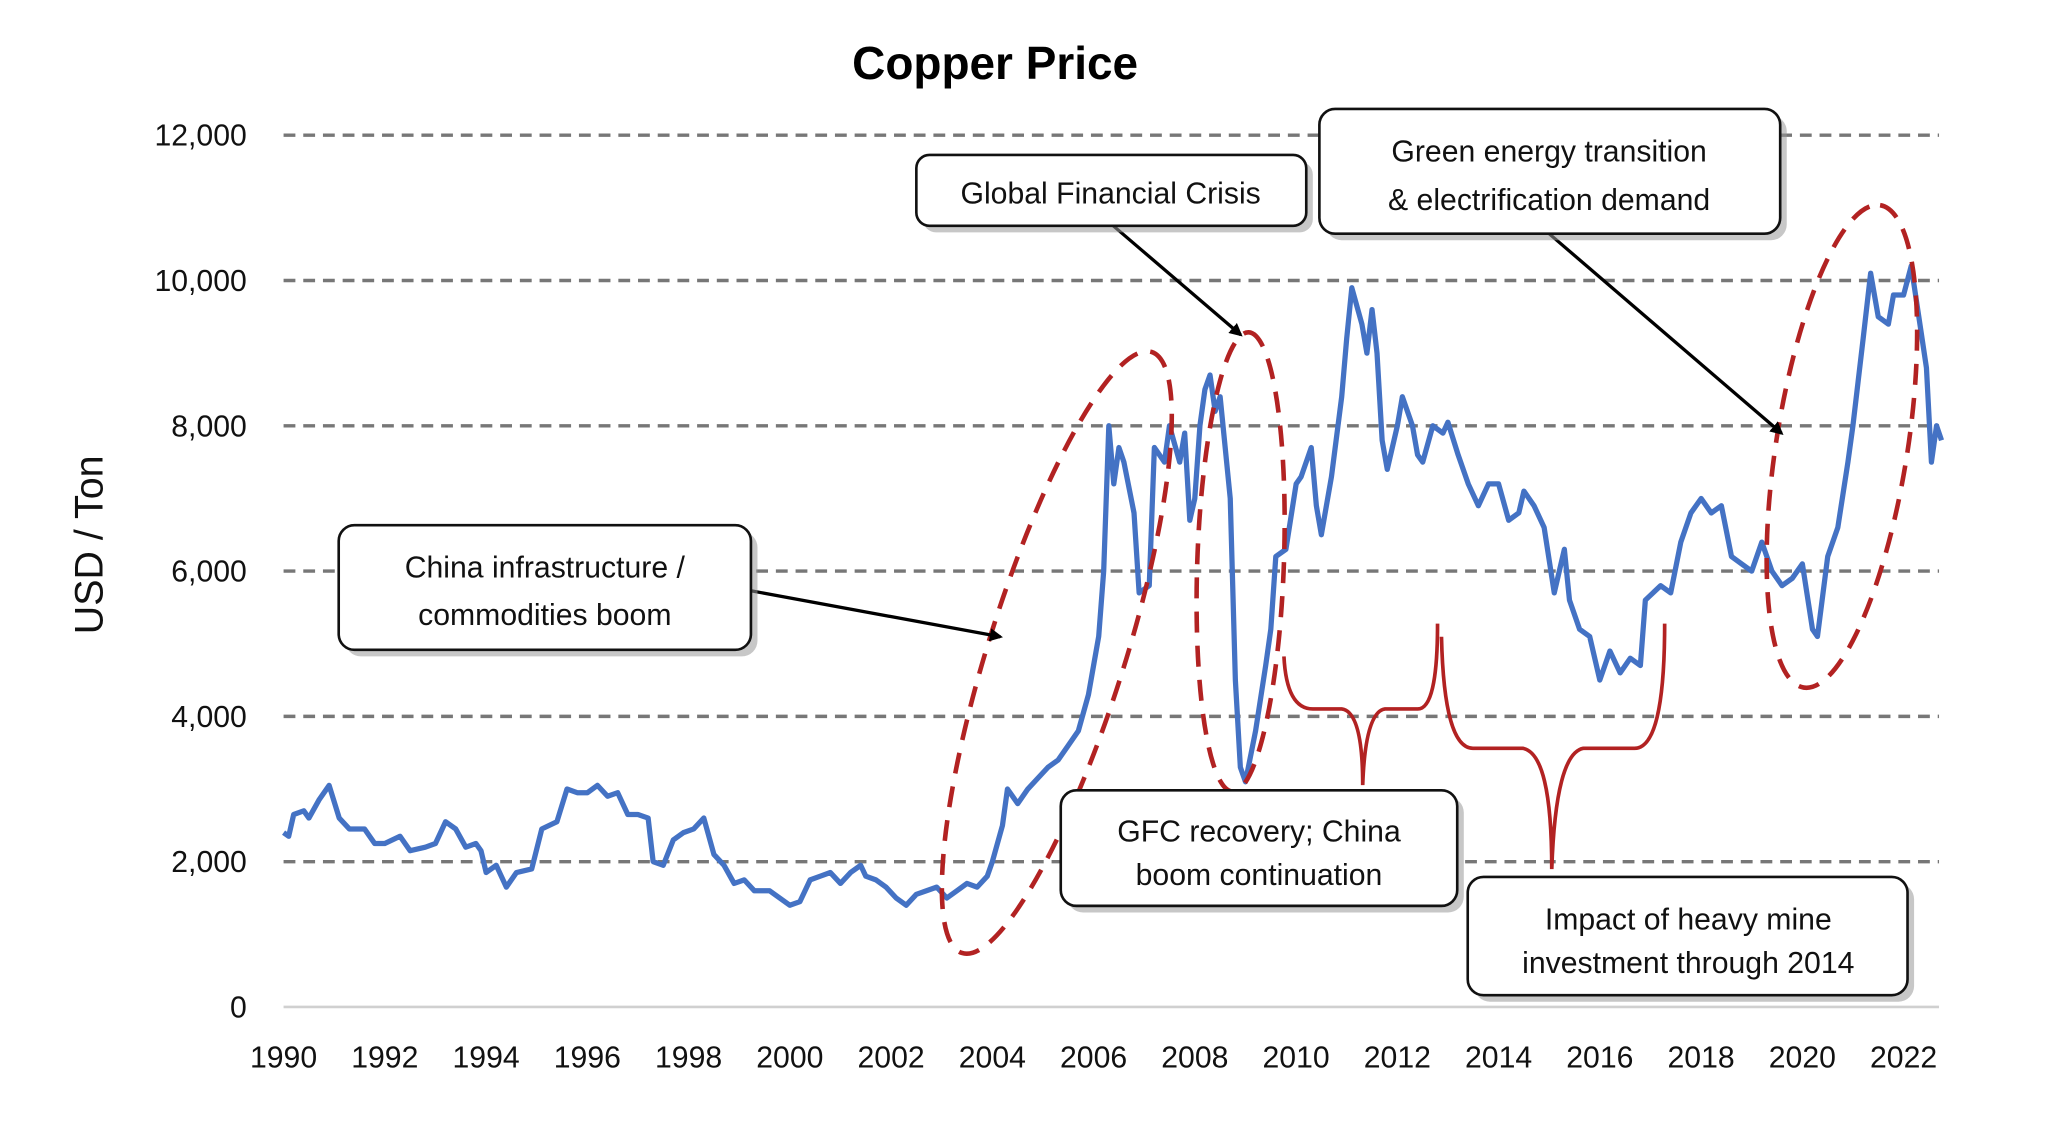 This screenshot has width=2048, height=1133. Describe the element at coordinates (200, 281) in the screenshot. I see `y-tick-label: 10,000` at that location.